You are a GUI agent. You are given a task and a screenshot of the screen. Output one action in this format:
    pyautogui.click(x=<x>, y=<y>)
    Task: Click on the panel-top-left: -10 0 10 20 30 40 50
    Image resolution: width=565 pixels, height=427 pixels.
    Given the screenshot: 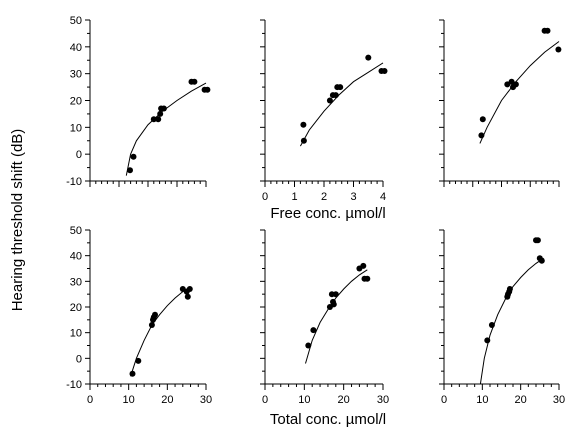 What is the action you would take?
    pyautogui.click(x=138, y=101)
    